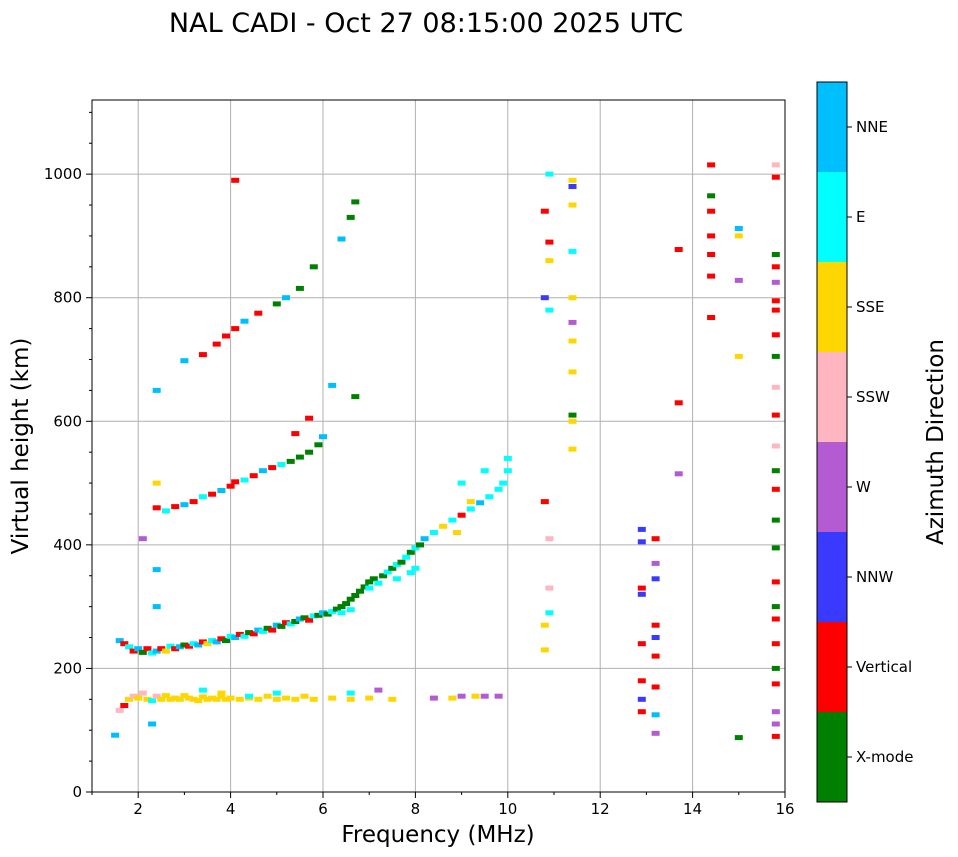 This screenshot has width=958, height=857. Describe the element at coordinates (138, 809) in the screenshot. I see `x-tick-label: 2` at that location.